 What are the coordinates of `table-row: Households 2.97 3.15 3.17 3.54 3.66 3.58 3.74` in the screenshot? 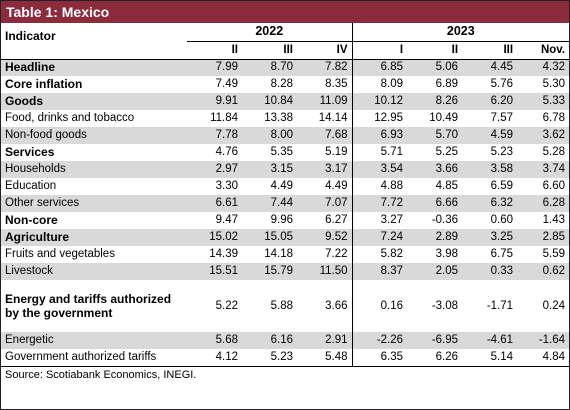 It's located at (285, 169).